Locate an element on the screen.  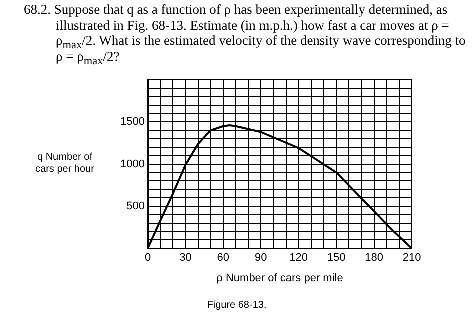
x-tick-label: 150 is located at coordinates (336, 258).